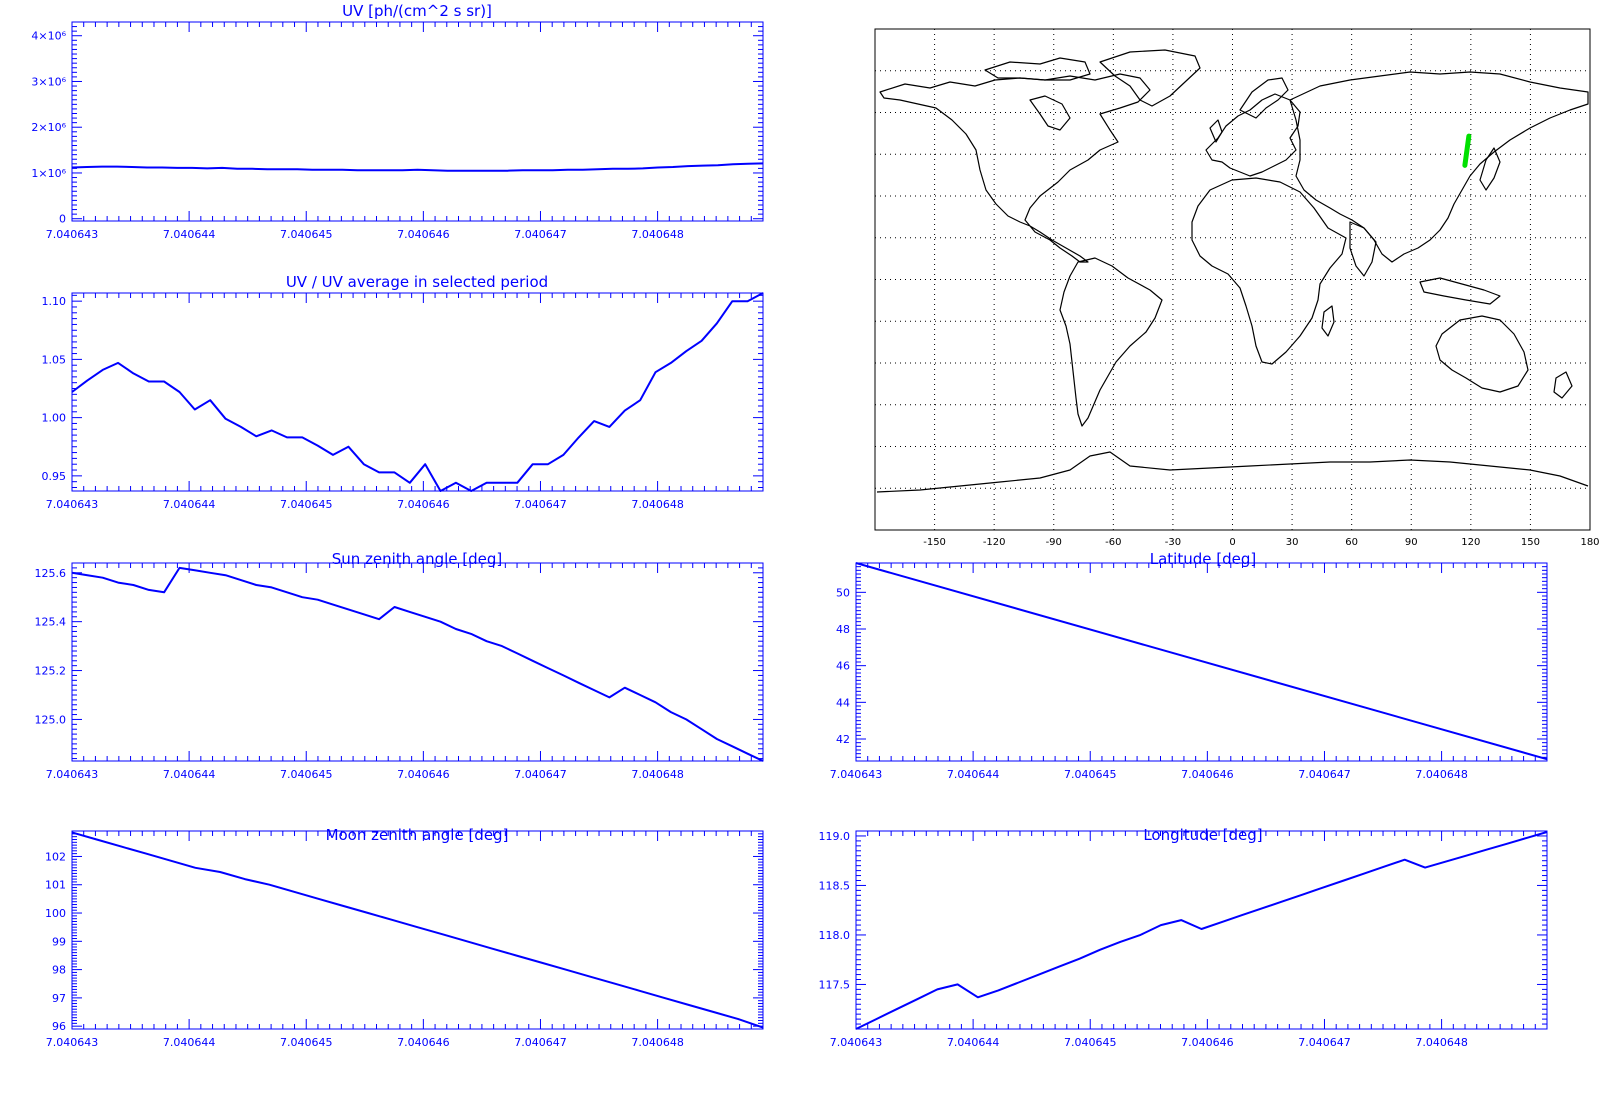 The width and height of the screenshot is (1600, 1100). What do you see at coordinates (1037, 69) in the screenshot?
I see `arctic-islands-coast` at bounding box center [1037, 69].